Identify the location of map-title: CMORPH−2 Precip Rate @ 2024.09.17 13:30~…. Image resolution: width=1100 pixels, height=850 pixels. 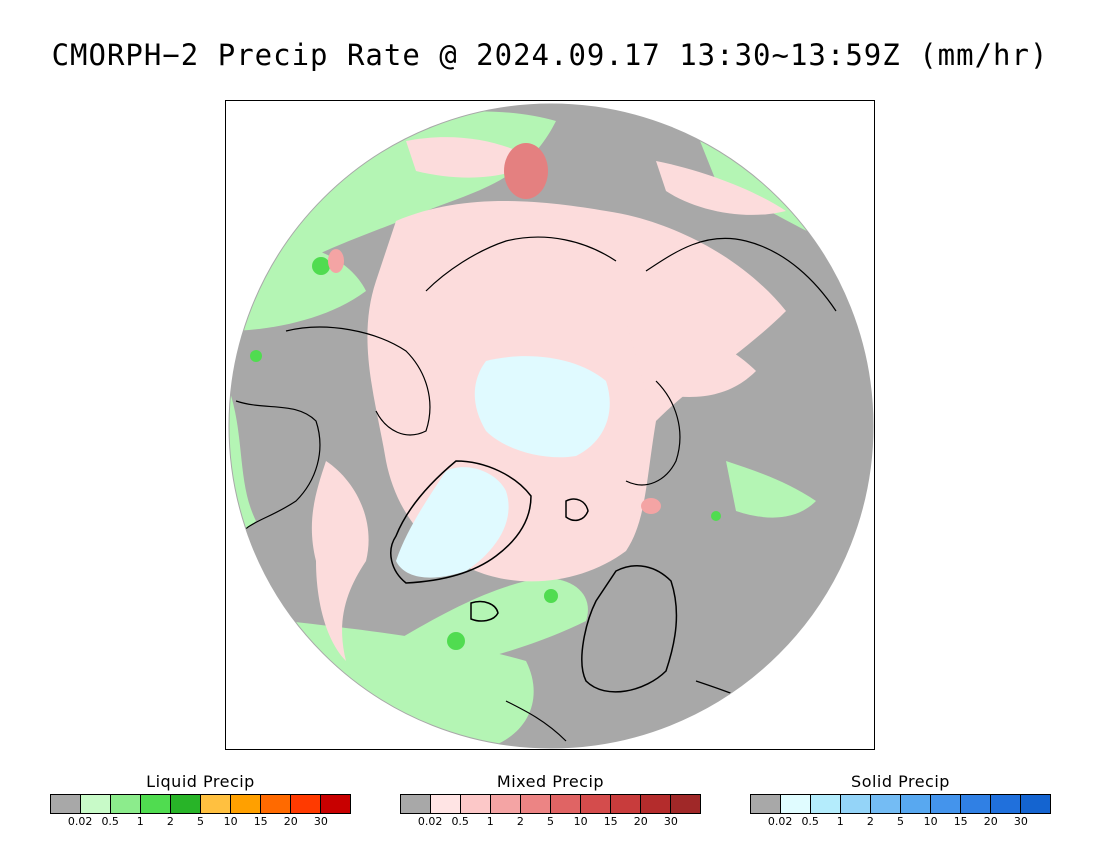
(550, 55).